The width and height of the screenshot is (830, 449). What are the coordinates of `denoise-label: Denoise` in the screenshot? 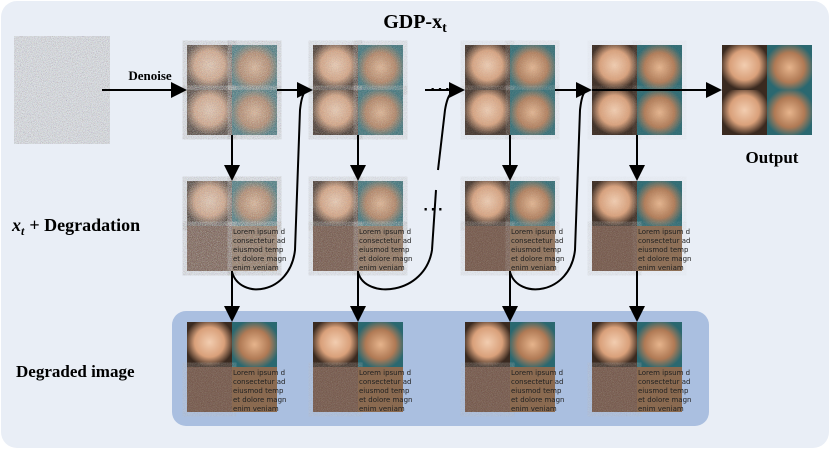 It's located at (150, 75).